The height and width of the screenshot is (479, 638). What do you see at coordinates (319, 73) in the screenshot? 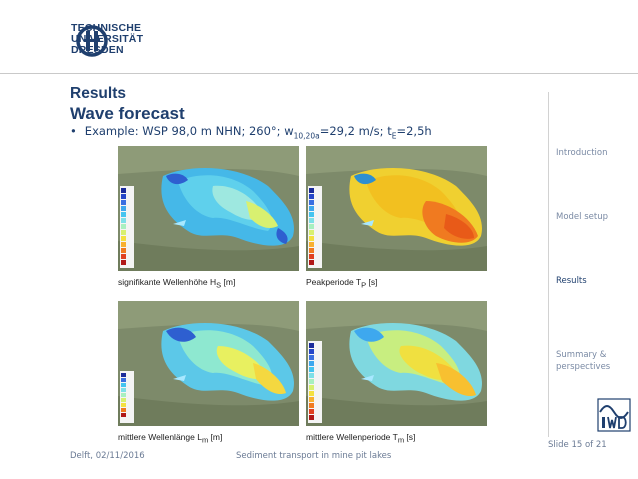
I see `header-divider` at bounding box center [319, 73].